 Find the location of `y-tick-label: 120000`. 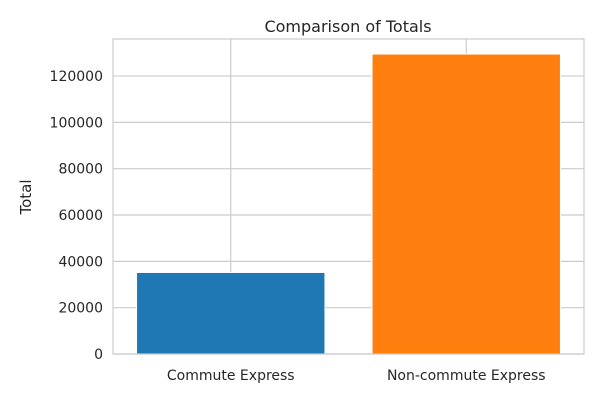

y-tick-label: 120000 is located at coordinates (76, 77).